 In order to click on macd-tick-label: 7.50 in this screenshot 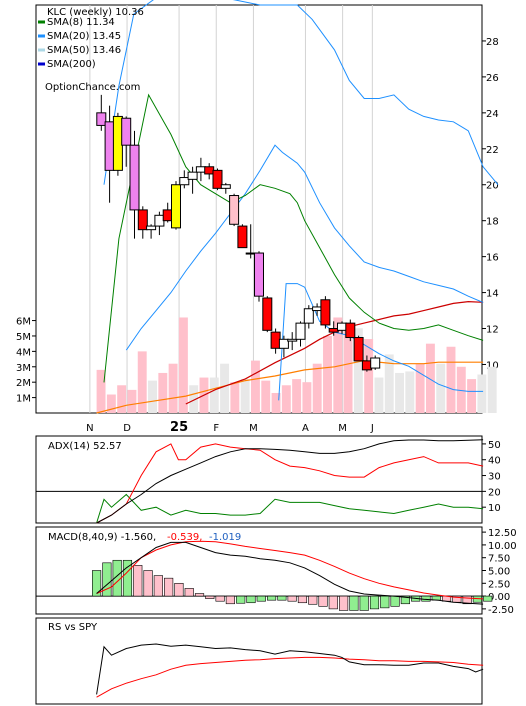, I will do `click(499, 559)`.